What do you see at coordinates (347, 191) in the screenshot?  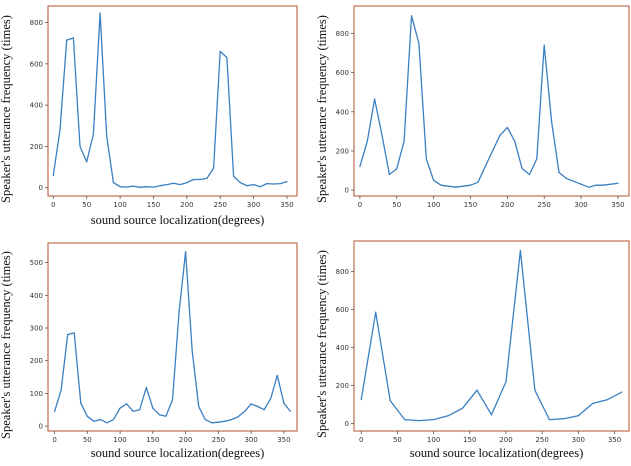 I see `y-tick-label: 0` at bounding box center [347, 191].